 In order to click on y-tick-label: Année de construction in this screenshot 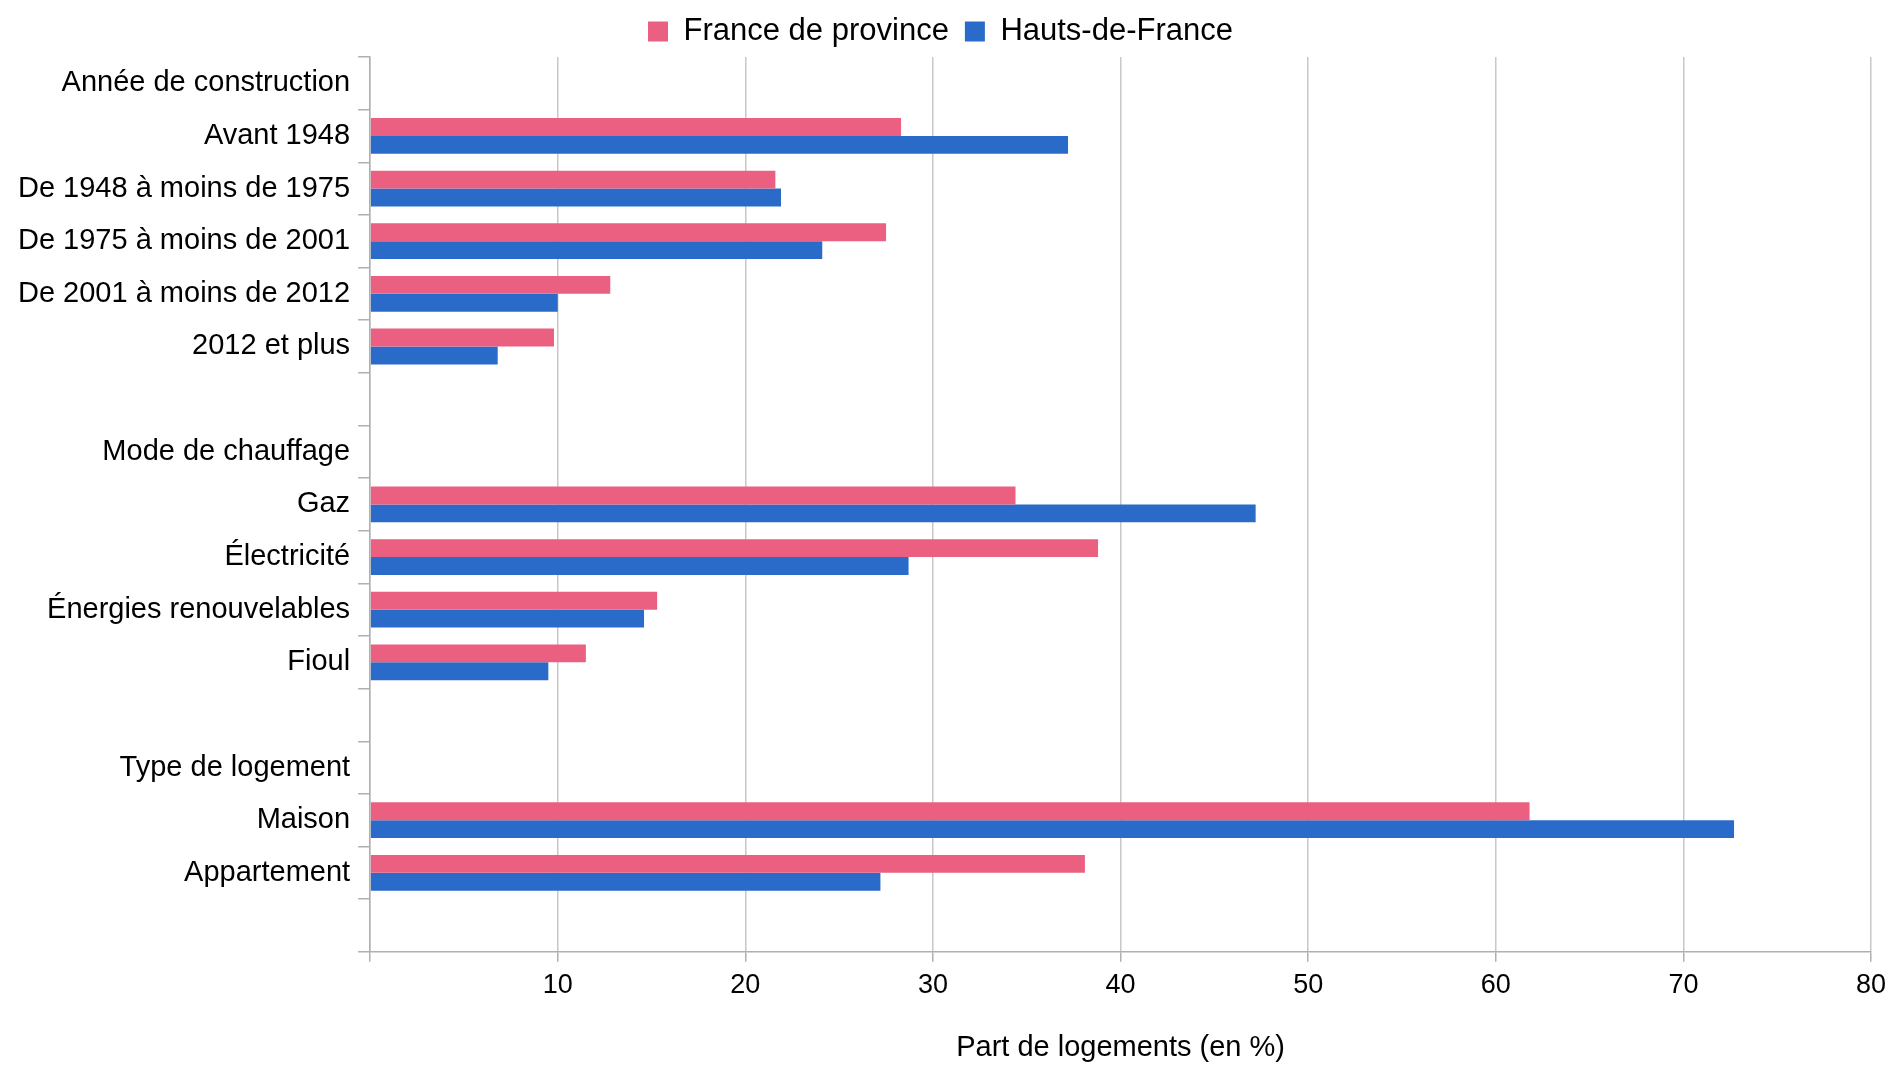, I will do `click(206, 81)`.